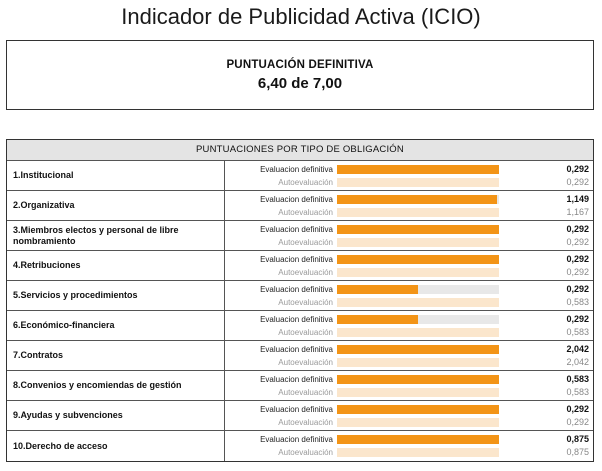  I want to click on obligation-name: 10.Derecho de acceso, so click(116, 446).